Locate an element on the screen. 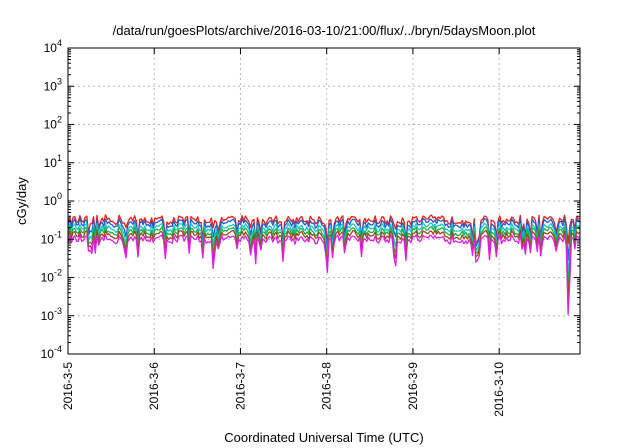 This screenshot has height=448, width=640. y-tick-label: 10¹ is located at coordinates (53, 161).